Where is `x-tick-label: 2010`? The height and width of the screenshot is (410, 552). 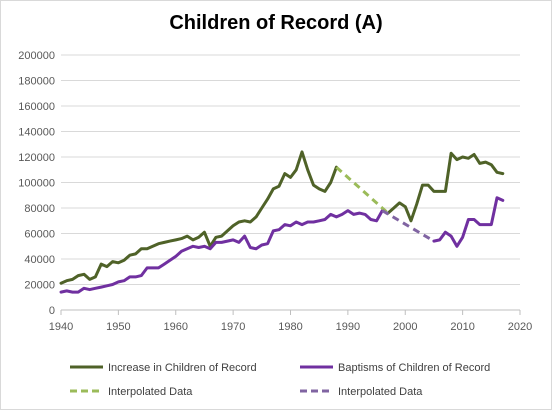 x-tick-label: 2010 is located at coordinates (462, 327).